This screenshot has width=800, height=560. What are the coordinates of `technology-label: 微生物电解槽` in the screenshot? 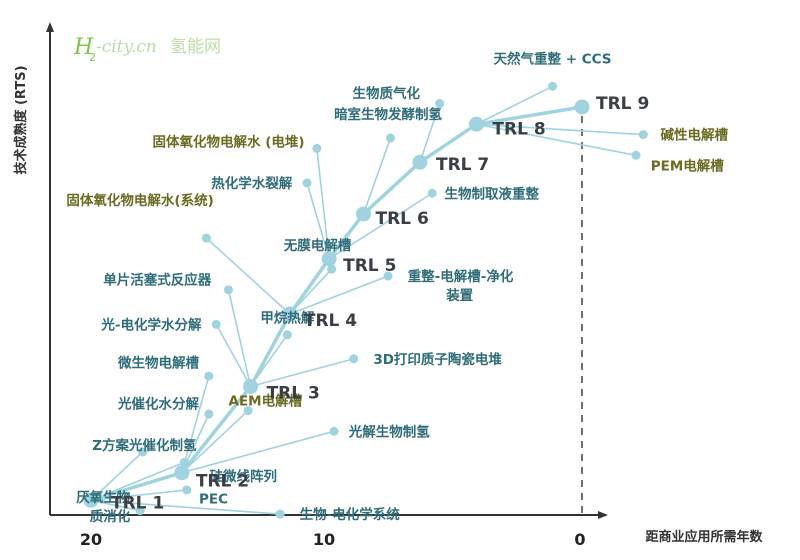 It's located at (158, 362).